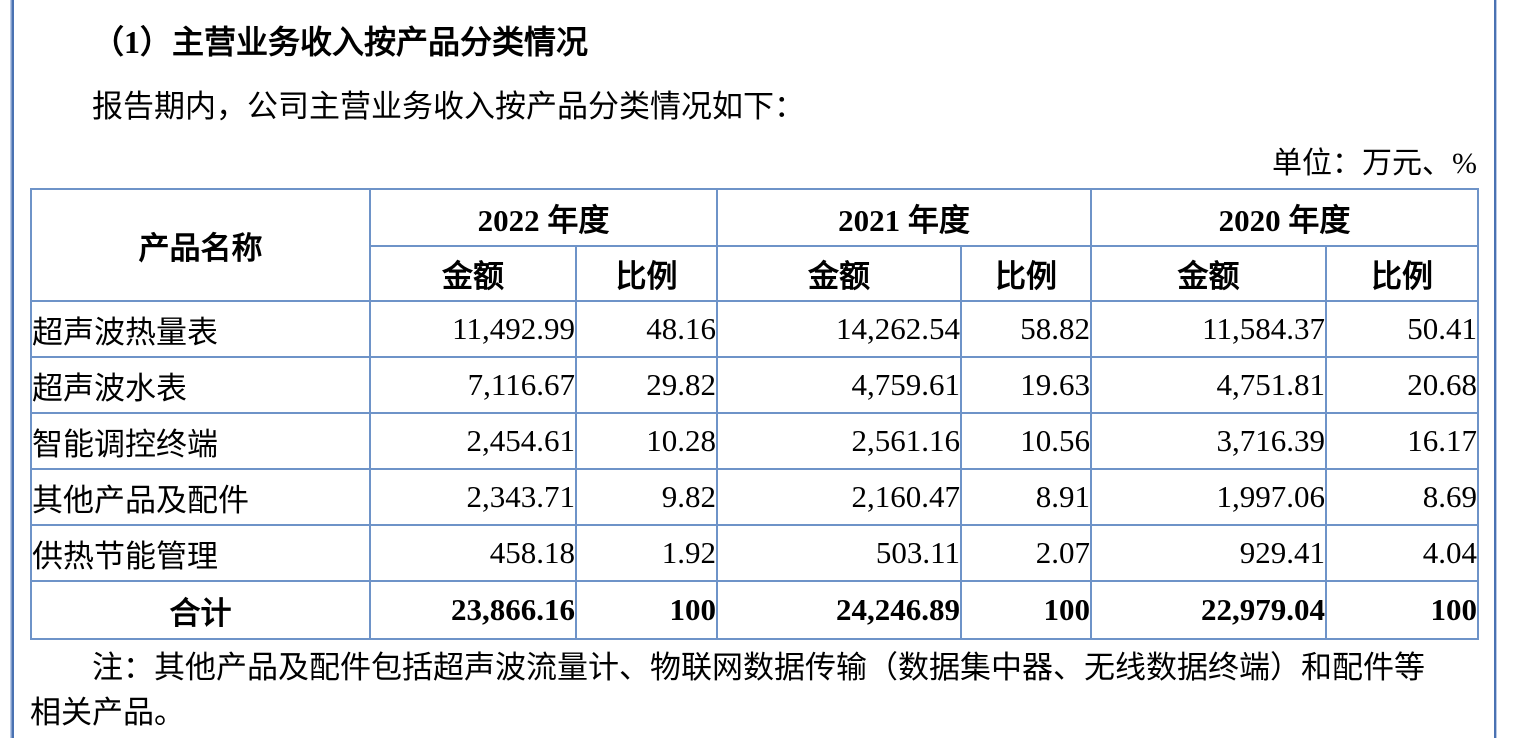 This screenshot has width=1526, height=738. What do you see at coordinates (839, 385) in the screenshot?
I see `amount-cell: 4,759.61` at bounding box center [839, 385].